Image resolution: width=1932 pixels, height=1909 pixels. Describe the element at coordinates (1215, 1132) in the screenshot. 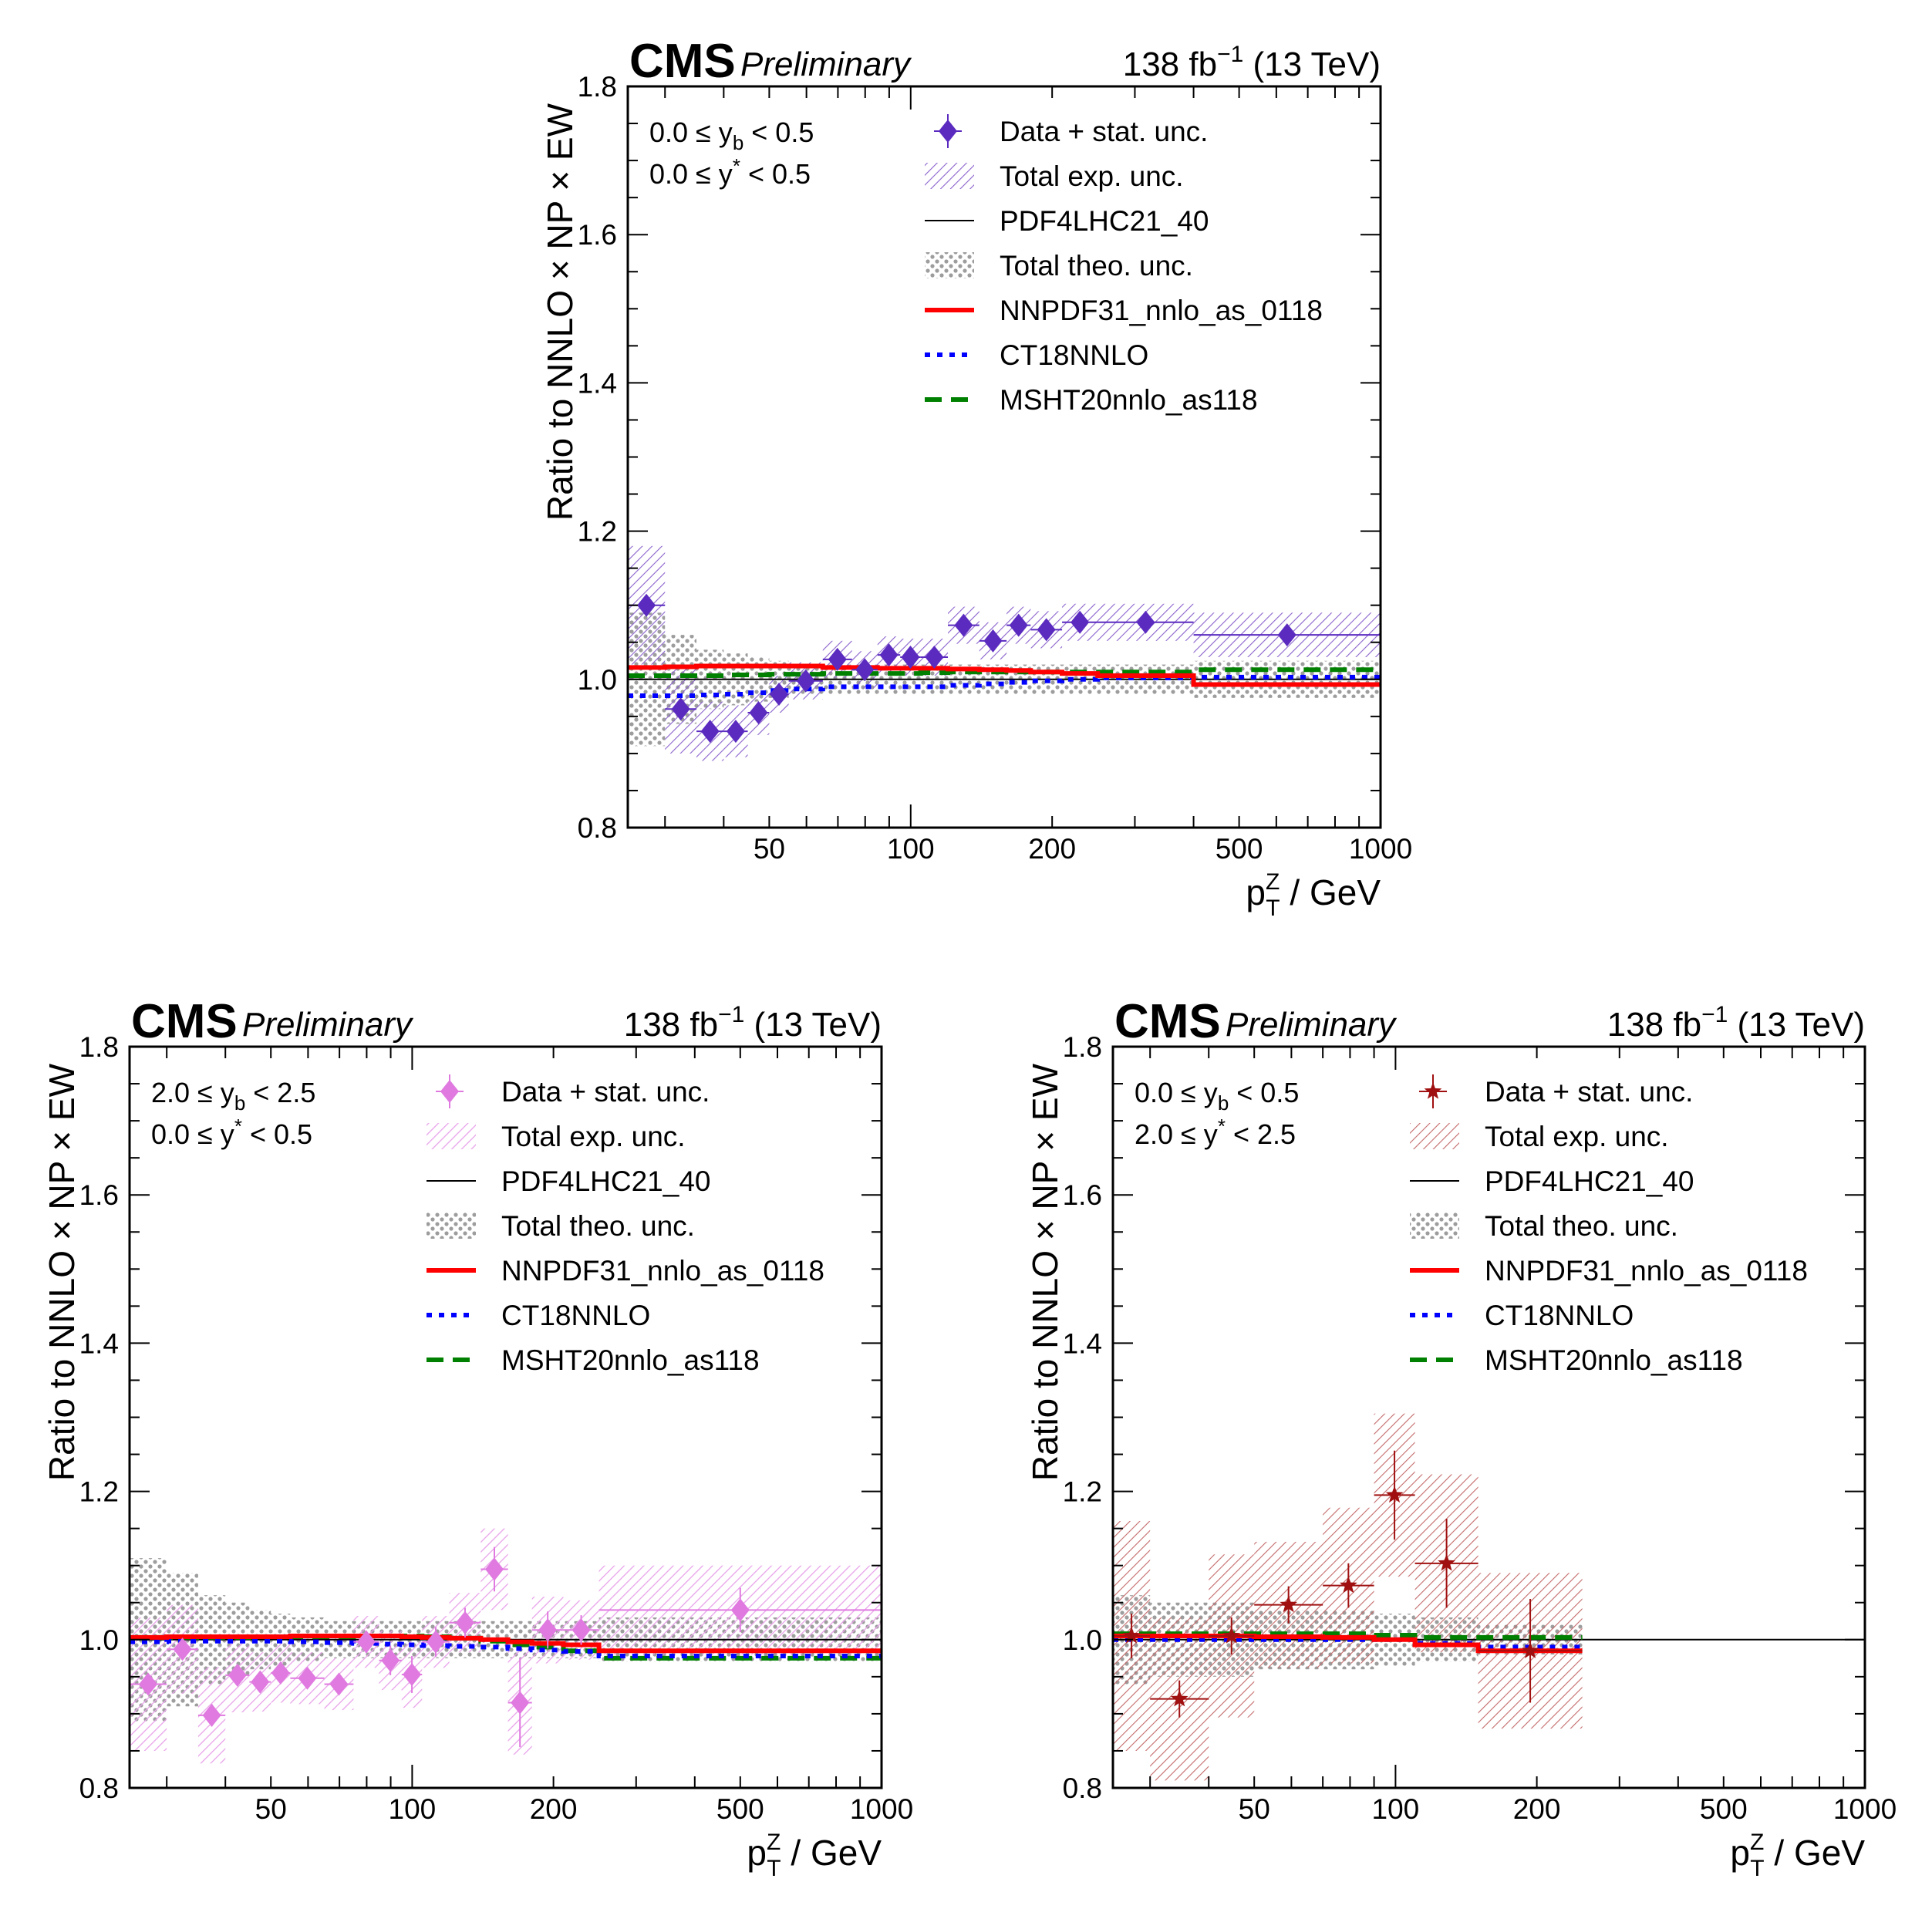

I see `bin-label-ystar: 2.0 ≤ y* < 2.5` at that location.